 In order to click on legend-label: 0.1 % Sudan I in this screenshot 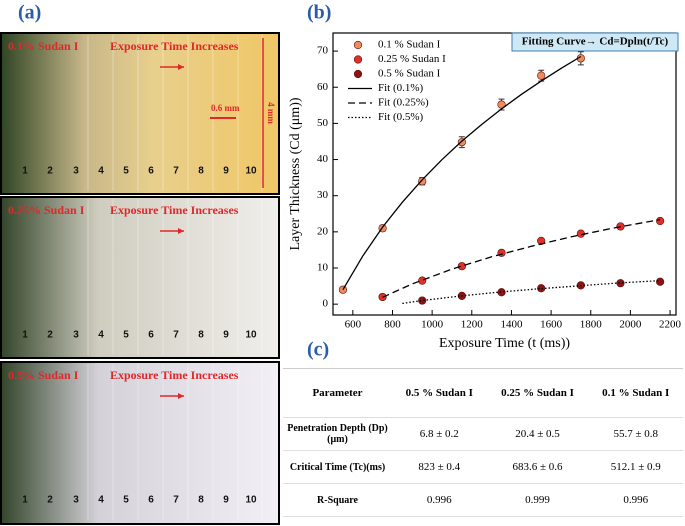, I will do `click(409, 45)`.